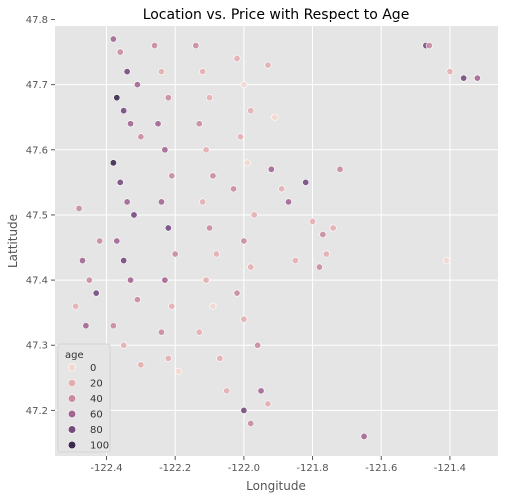  I want to click on legend-label: 40, so click(96, 399).